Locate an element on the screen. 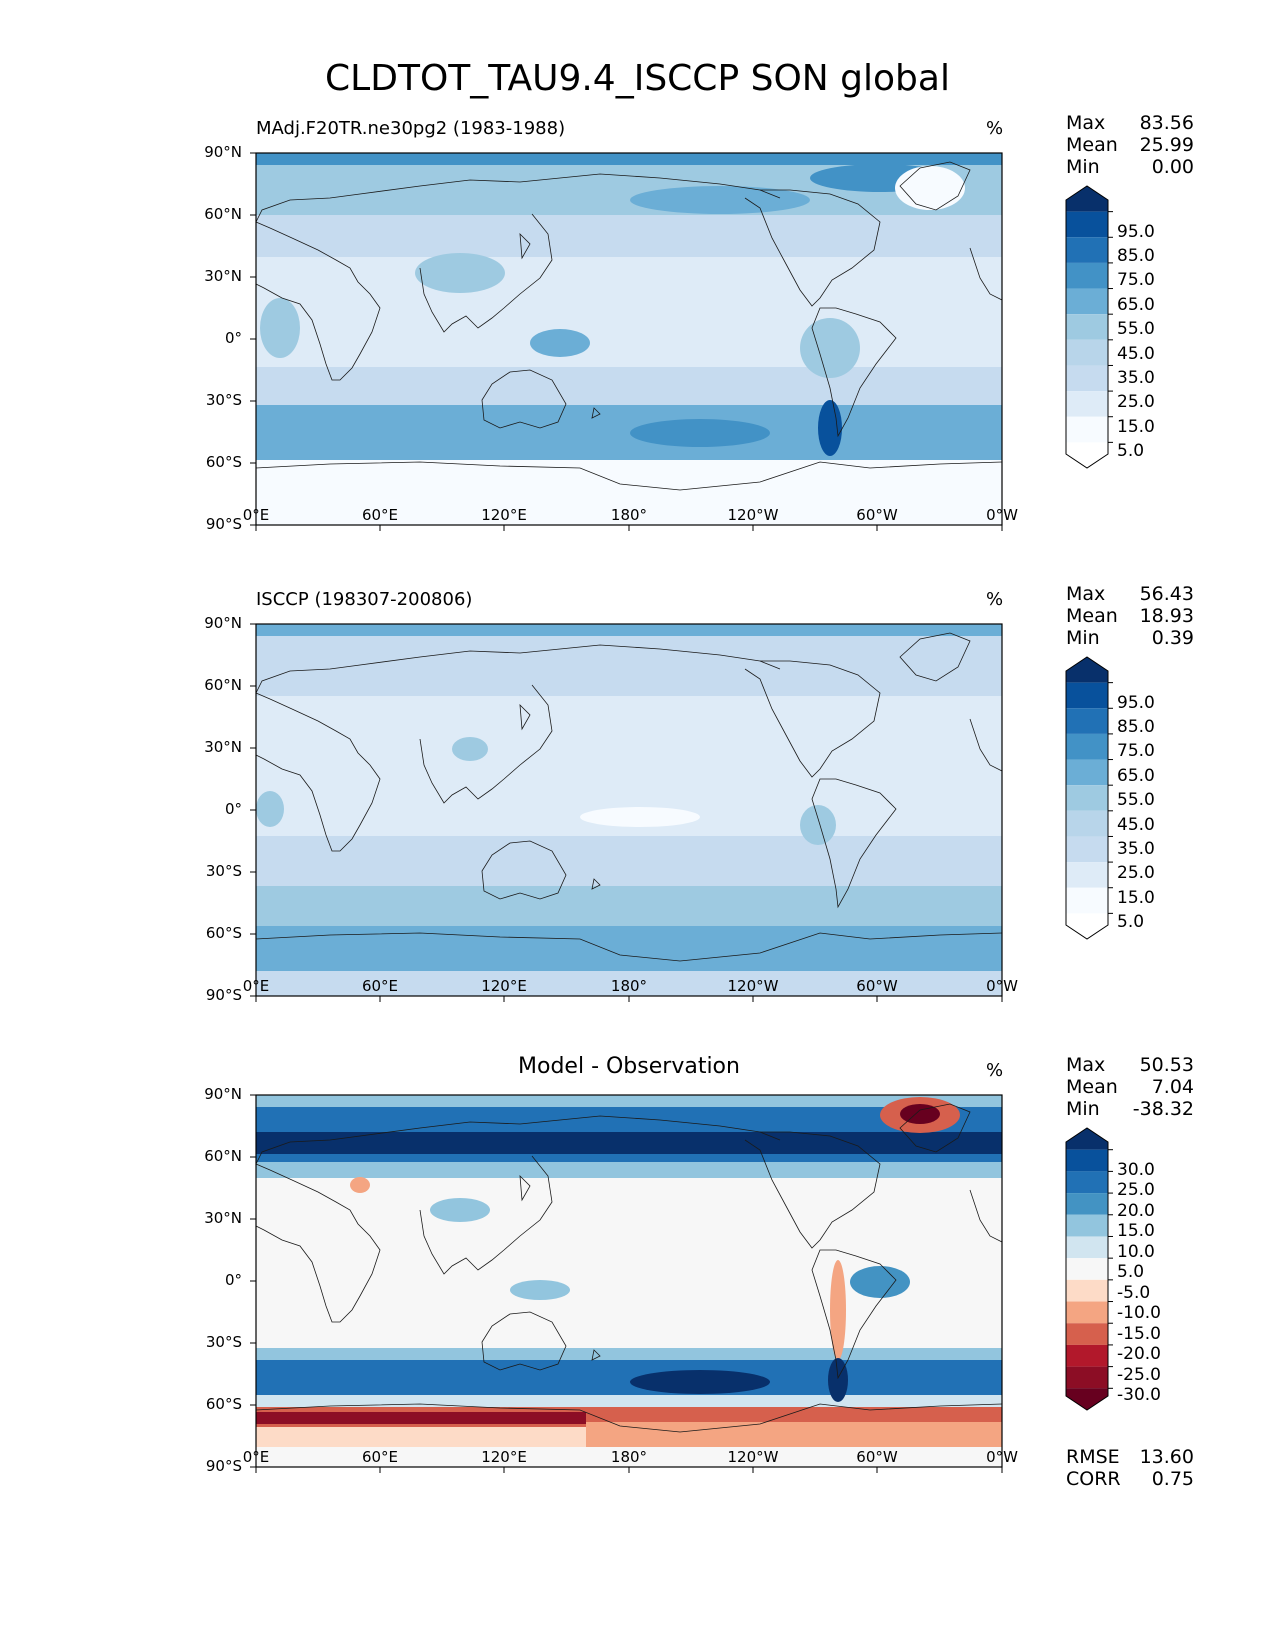  lon-label: 120°W is located at coordinates (753, 986).